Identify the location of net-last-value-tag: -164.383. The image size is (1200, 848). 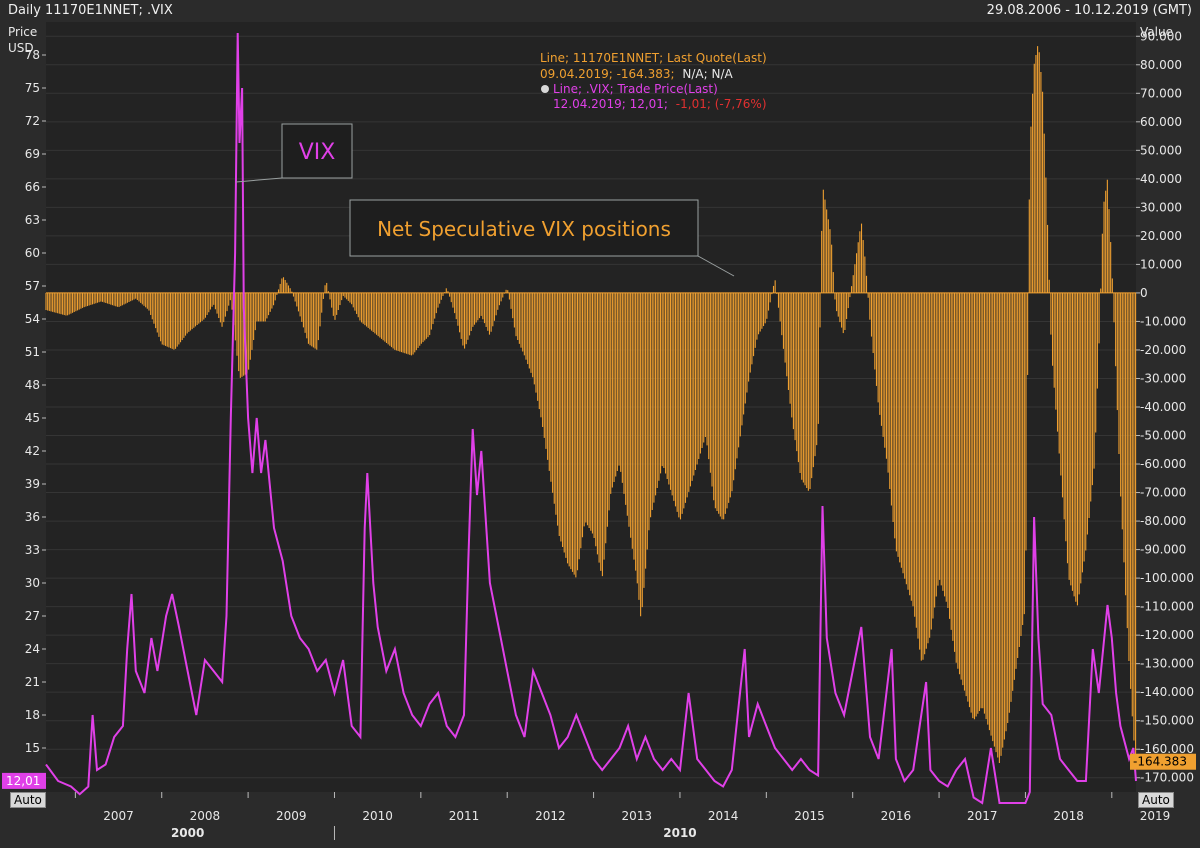
(1163, 761).